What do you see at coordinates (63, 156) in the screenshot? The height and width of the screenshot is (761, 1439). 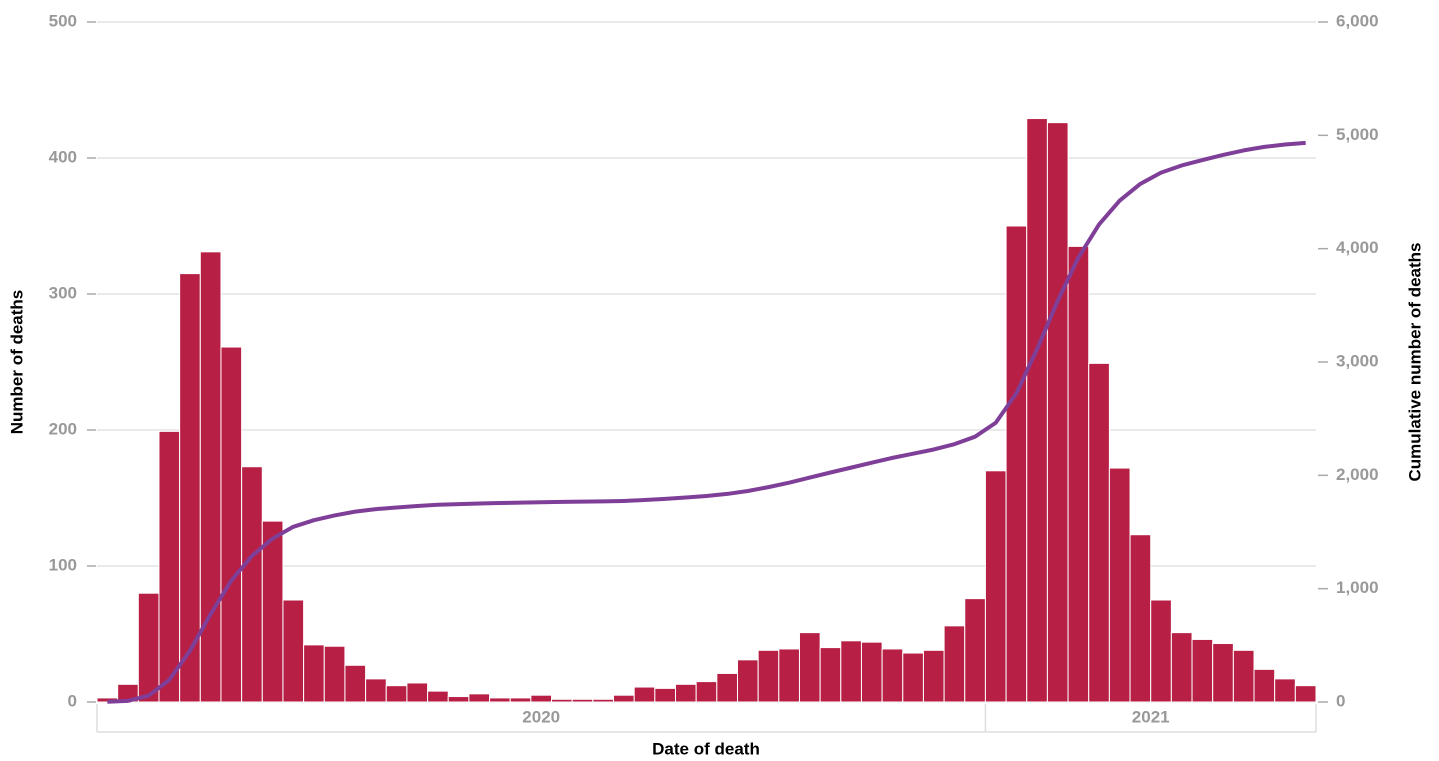 I see `y-tick-label: 400` at bounding box center [63, 156].